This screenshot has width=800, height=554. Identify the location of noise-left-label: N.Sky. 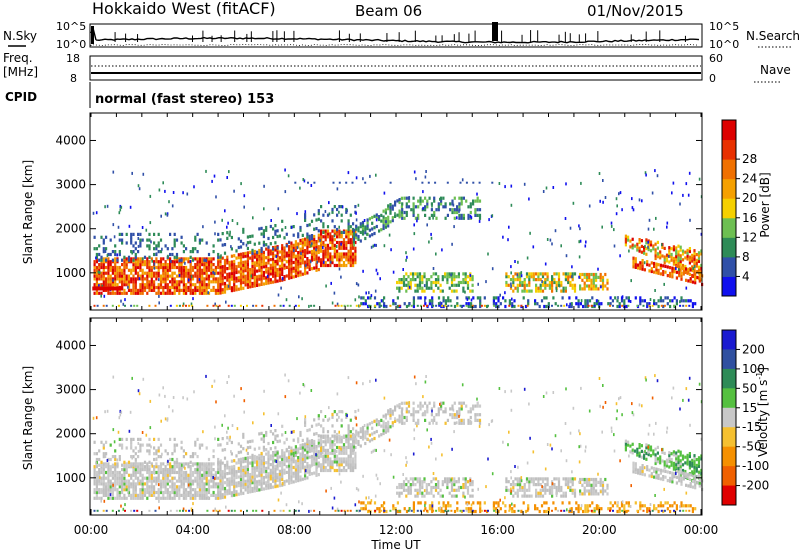
(20, 36).